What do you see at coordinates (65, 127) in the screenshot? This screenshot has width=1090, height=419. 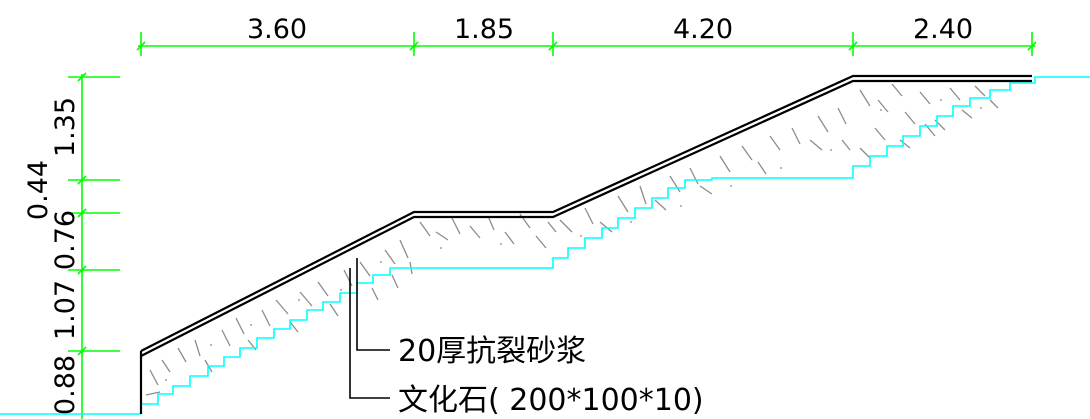 I see `dim-left-1: 1.35` at bounding box center [65, 127].